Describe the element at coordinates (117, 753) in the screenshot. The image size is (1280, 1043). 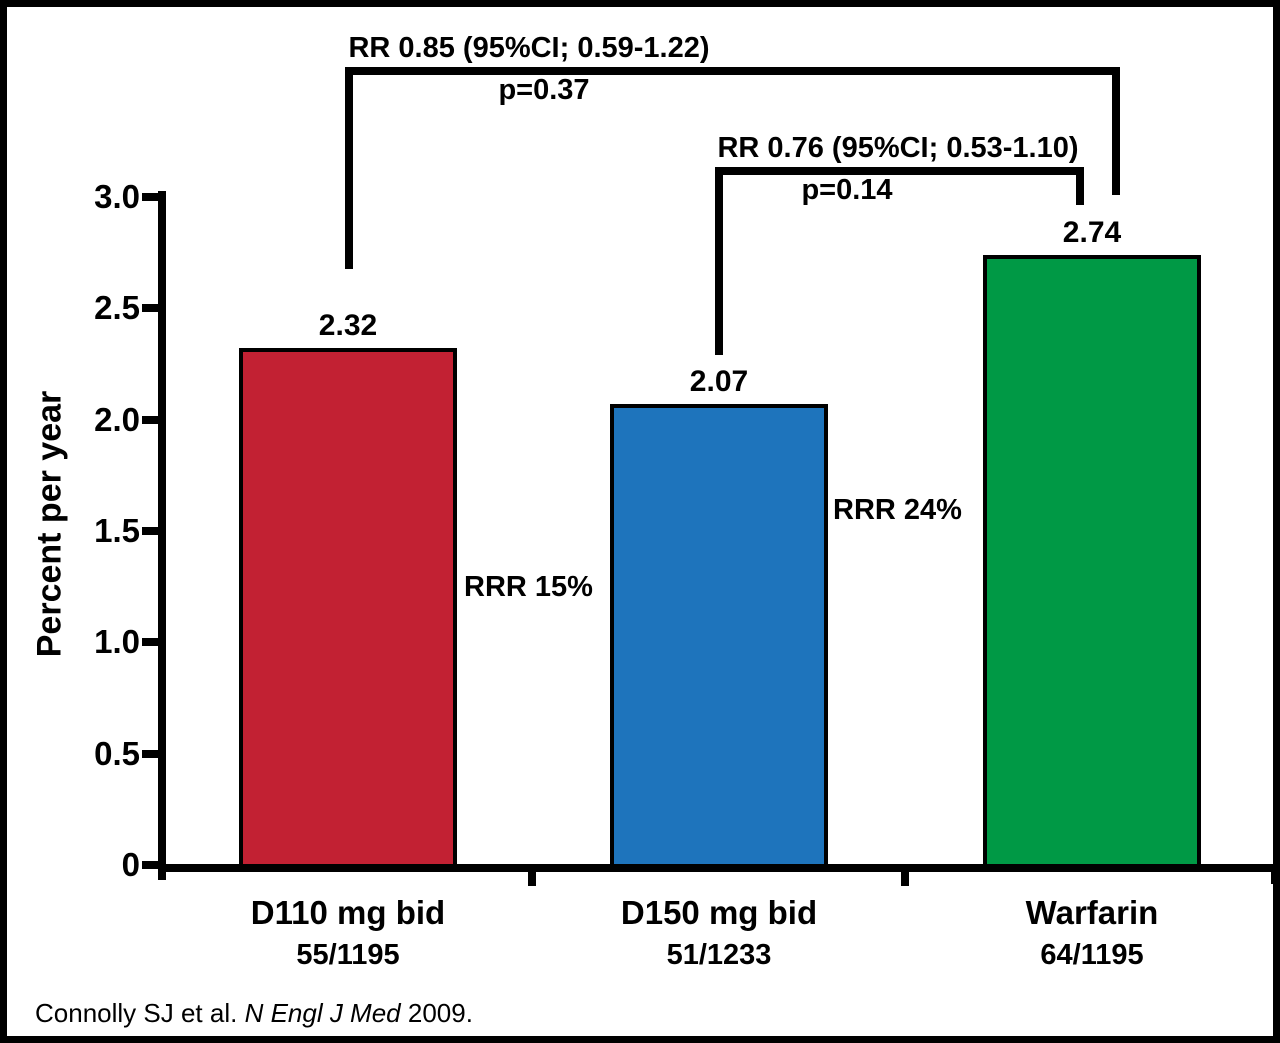
I see `y-tick-label: 0.5` at that location.